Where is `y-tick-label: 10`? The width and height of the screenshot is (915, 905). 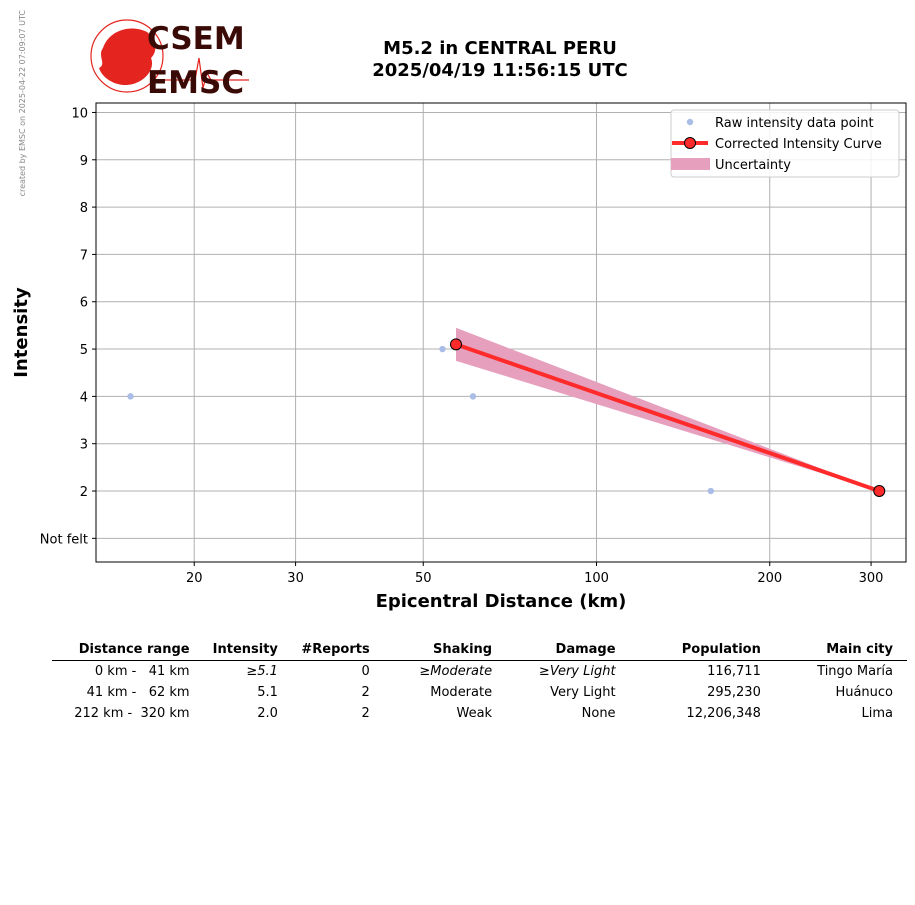 y-tick-label: 10 is located at coordinates (79, 113).